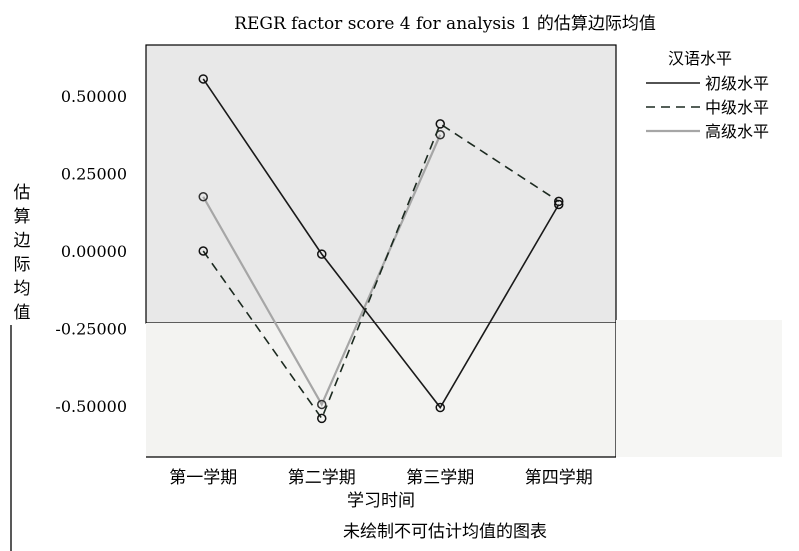  Describe the element at coordinates (94, 251) in the screenshot. I see `y-tick-label: 0.00000` at that location.